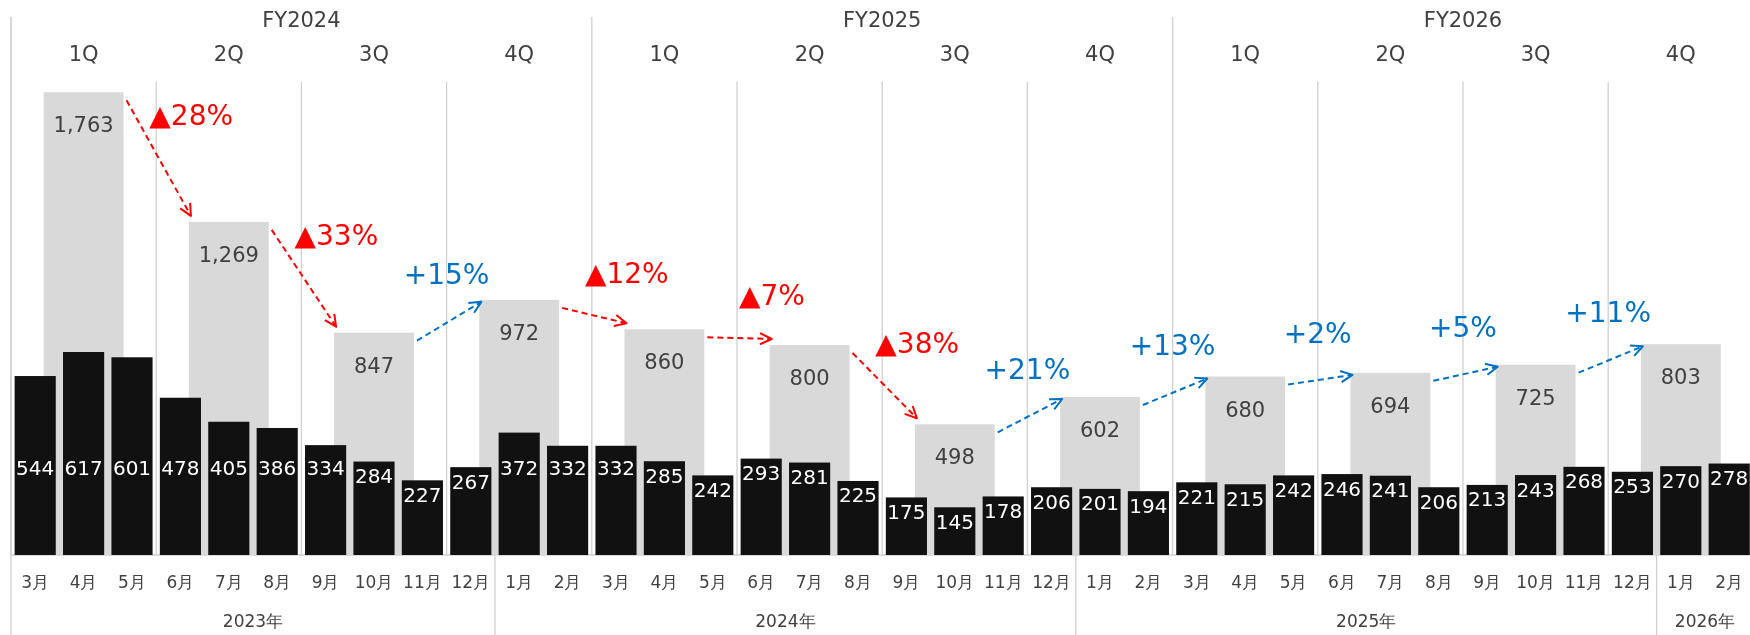 The height and width of the screenshot is (635, 1750). What do you see at coordinates (180, 582) in the screenshot?
I see `x-tick-label: 6月` at bounding box center [180, 582].